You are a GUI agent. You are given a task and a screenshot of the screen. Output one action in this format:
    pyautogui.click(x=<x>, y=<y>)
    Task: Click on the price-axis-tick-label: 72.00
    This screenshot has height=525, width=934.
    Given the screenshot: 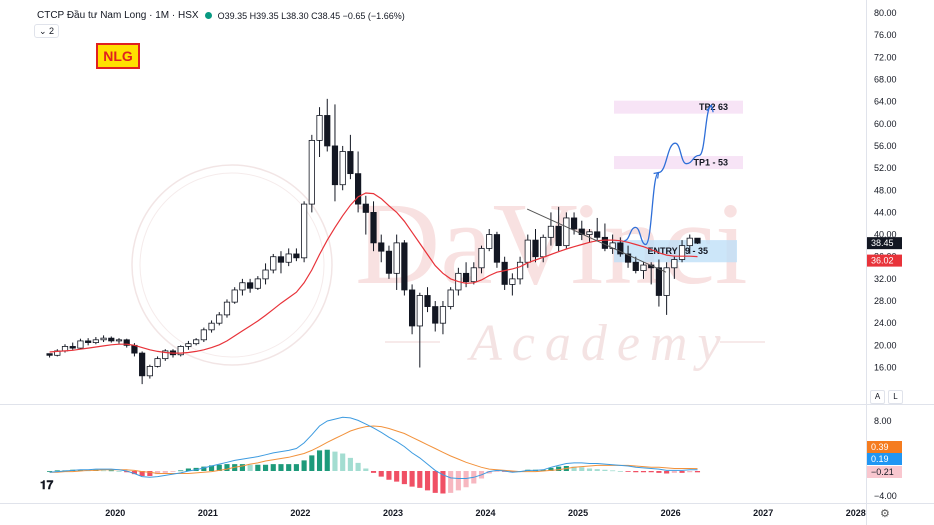 What is the action you would take?
    pyautogui.click(x=885, y=57)
    